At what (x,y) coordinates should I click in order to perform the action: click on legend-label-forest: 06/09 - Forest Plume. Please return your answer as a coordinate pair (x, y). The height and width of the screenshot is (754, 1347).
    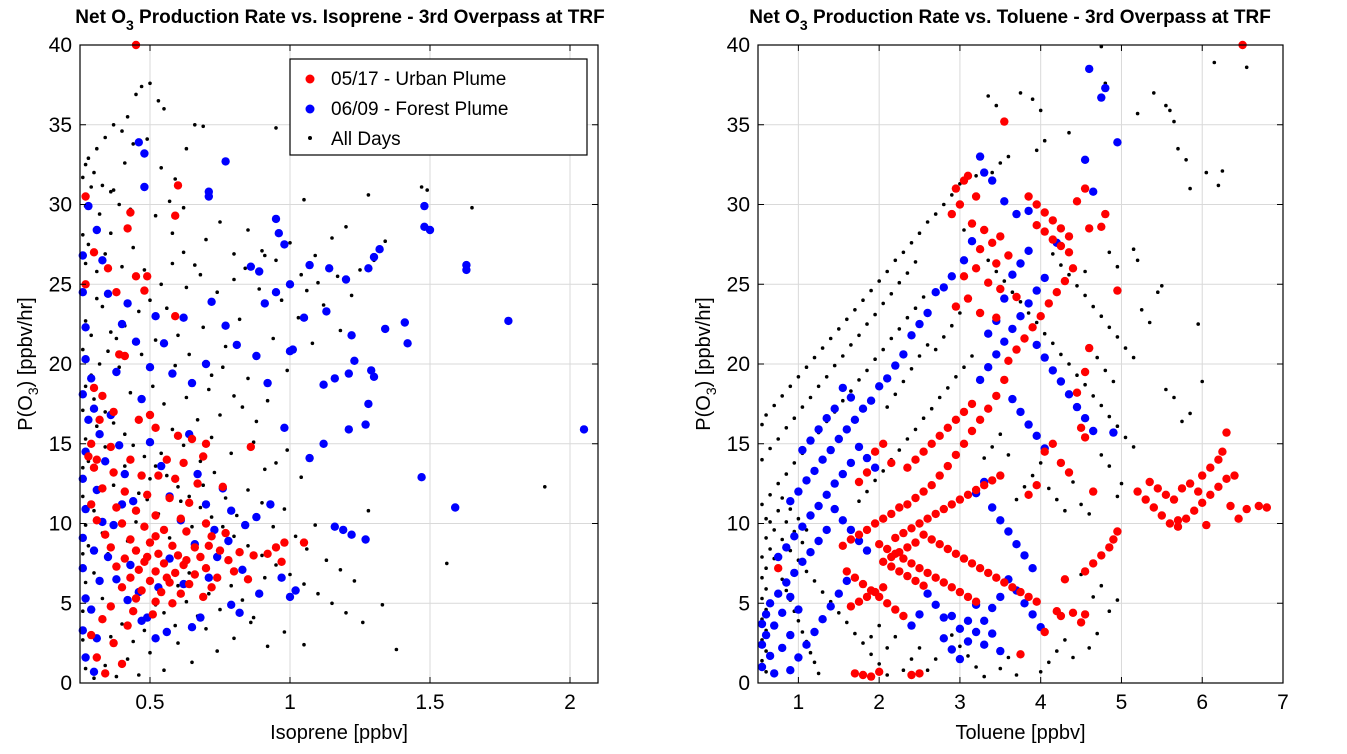
    Looking at the image, I should click on (419, 109).